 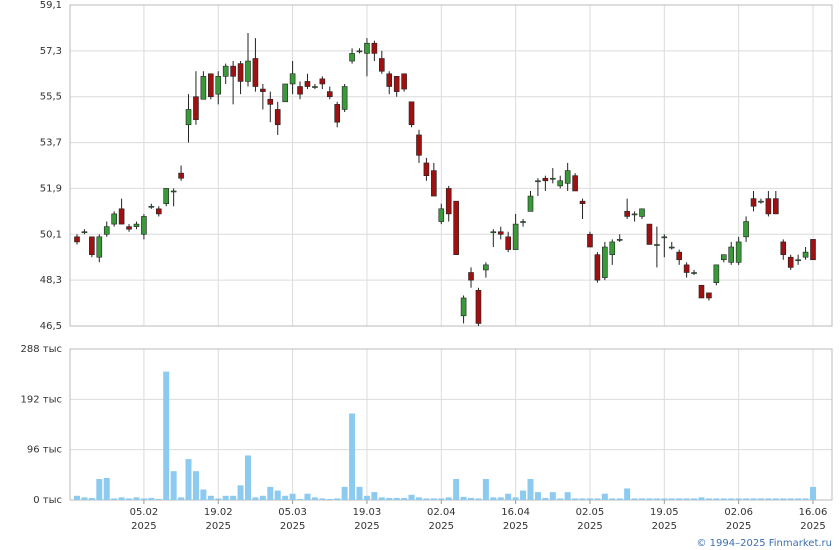 I want to click on x-tick-label: 19.05, so click(x=664, y=512).